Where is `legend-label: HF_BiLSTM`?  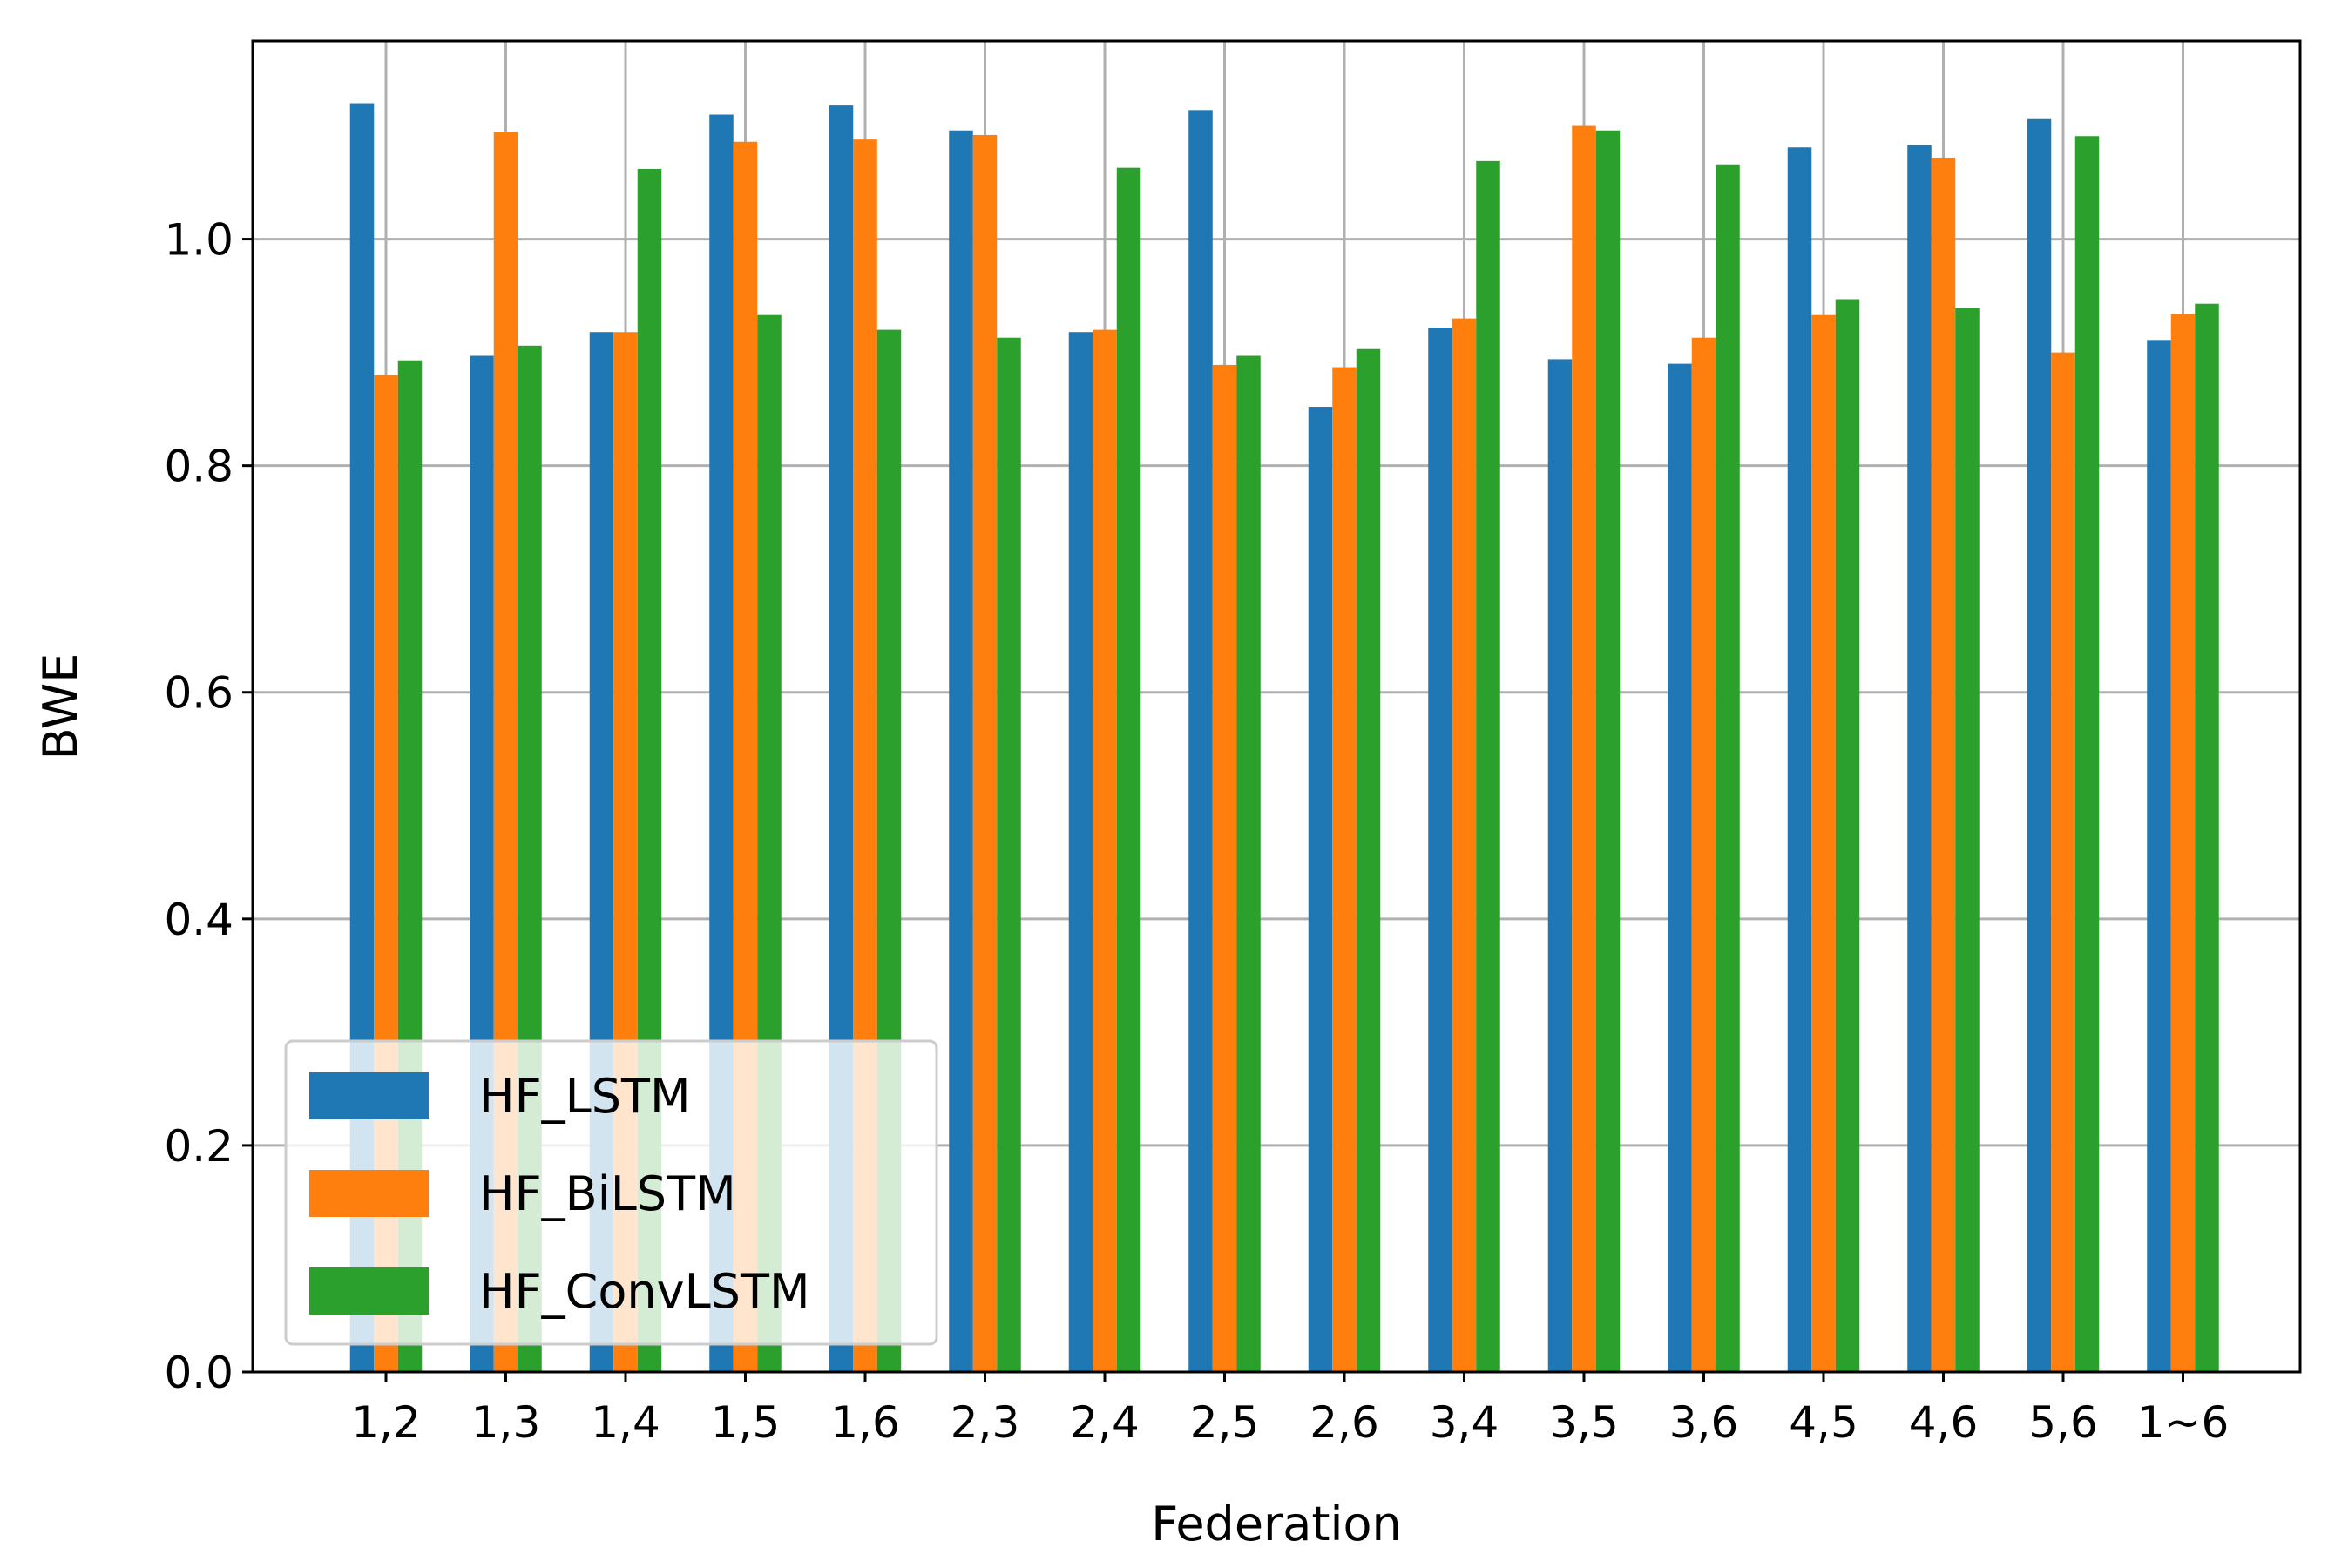 legend-label: HF_BiLSTM is located at coordinates (607, 1193).